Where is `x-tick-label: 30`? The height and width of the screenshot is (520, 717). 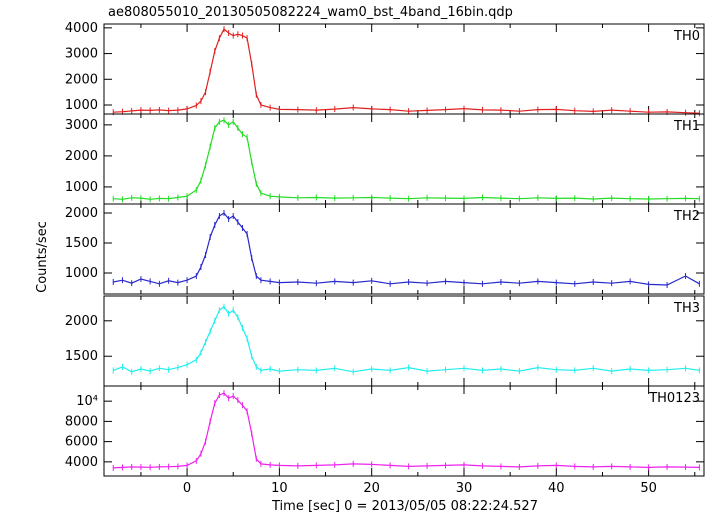
x-tick-label: 30 is located at coordinates (464, 488).